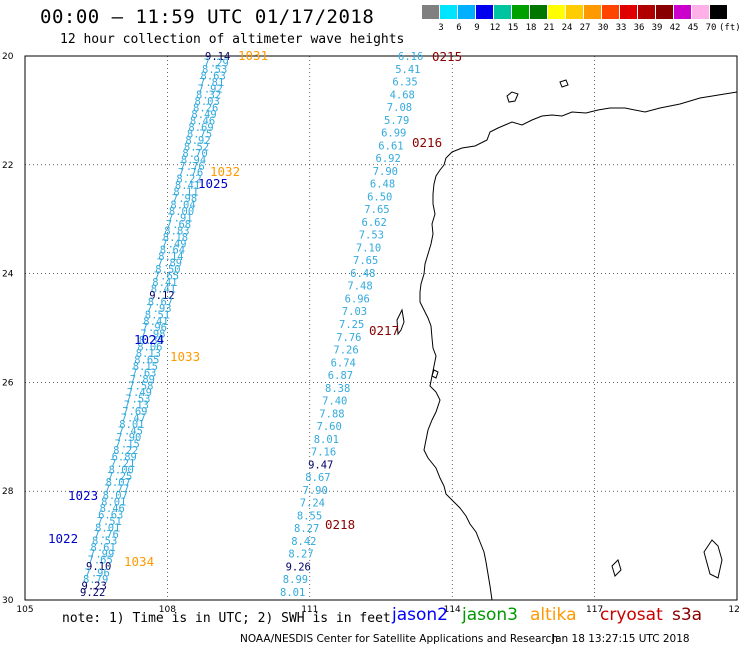  I want to click on wave-height-point: 8.15, so click(145, 367).